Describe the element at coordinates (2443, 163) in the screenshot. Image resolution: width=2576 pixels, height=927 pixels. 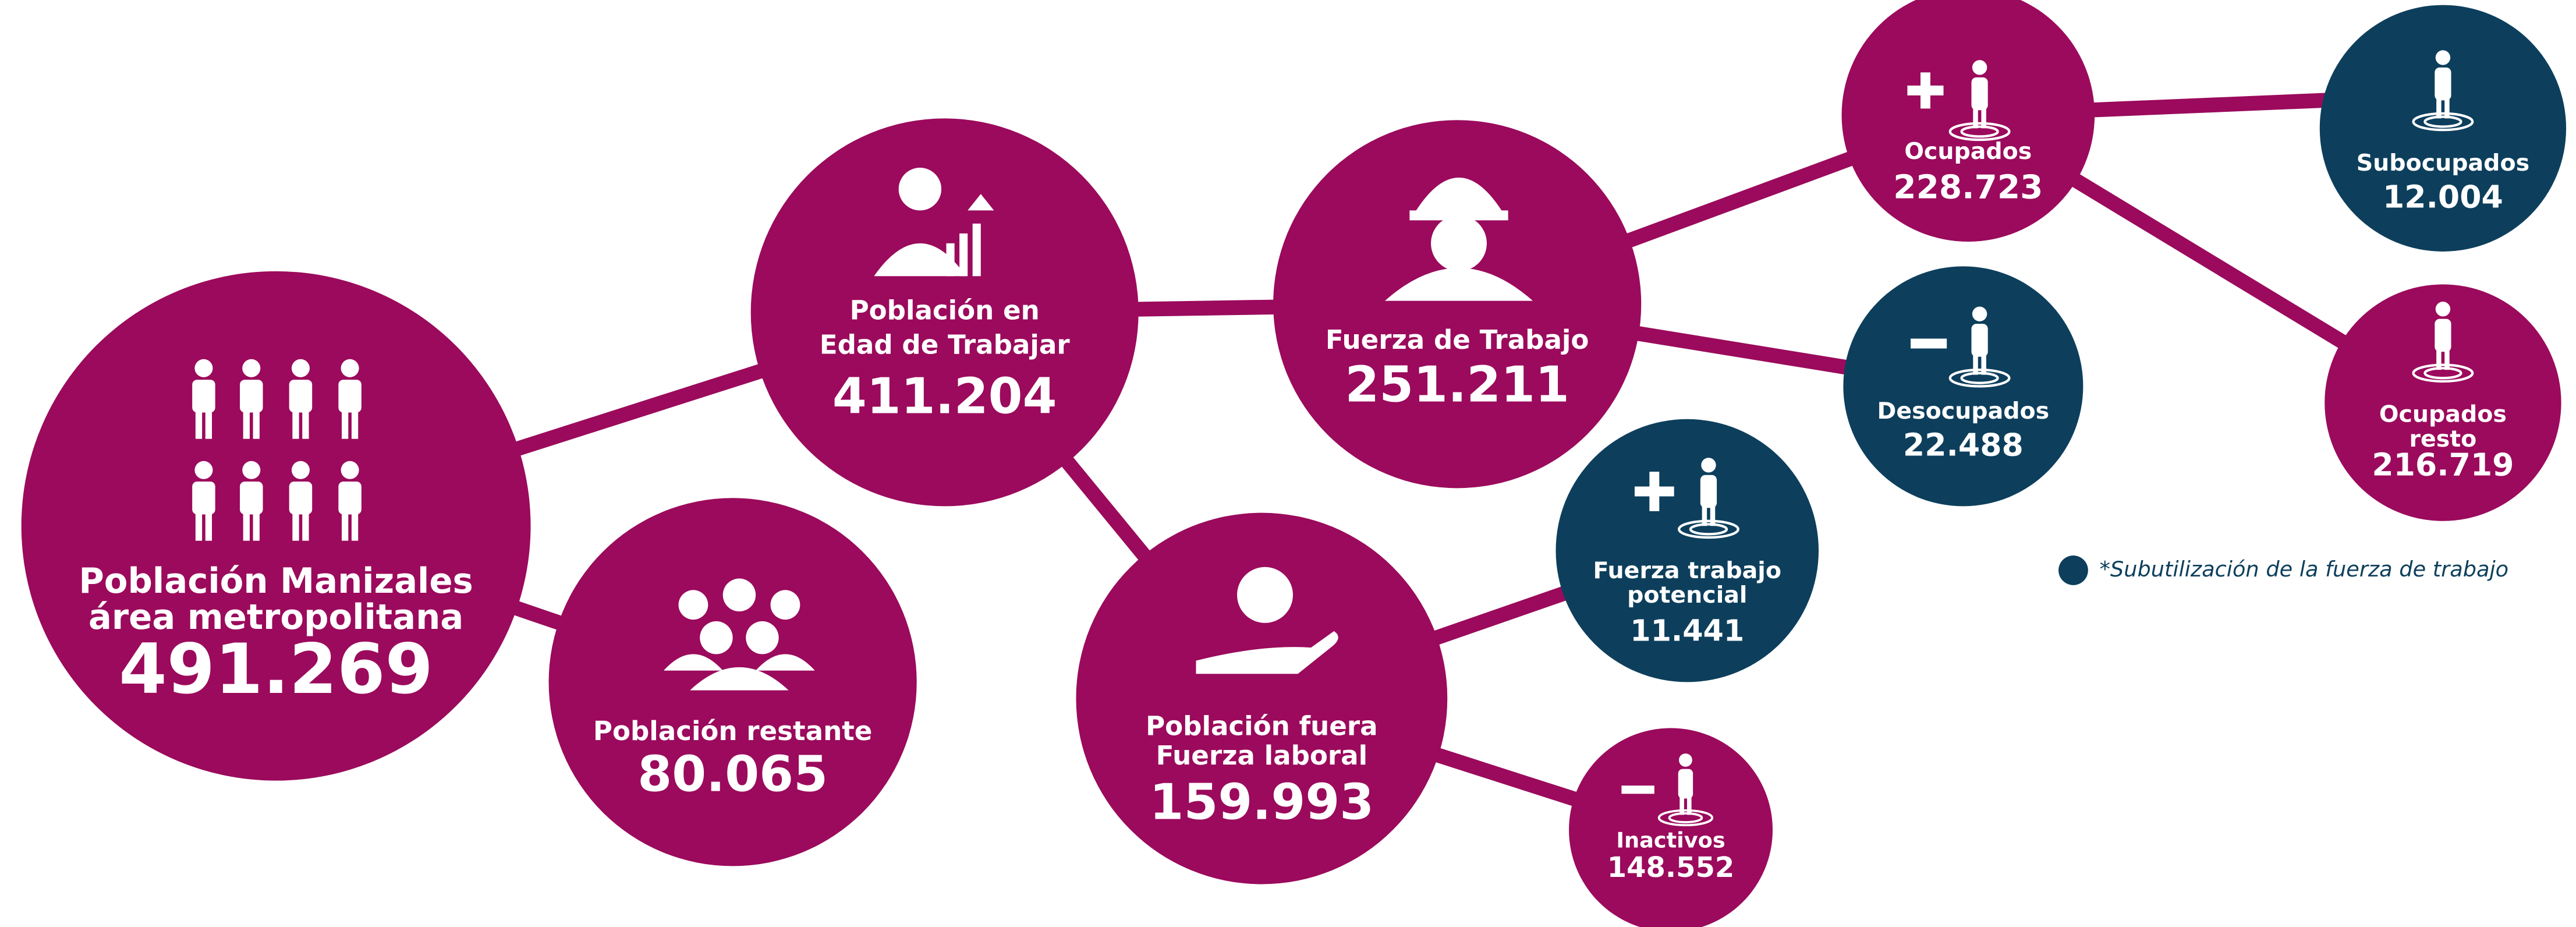
I see `node-label: Subocupados` at that location.